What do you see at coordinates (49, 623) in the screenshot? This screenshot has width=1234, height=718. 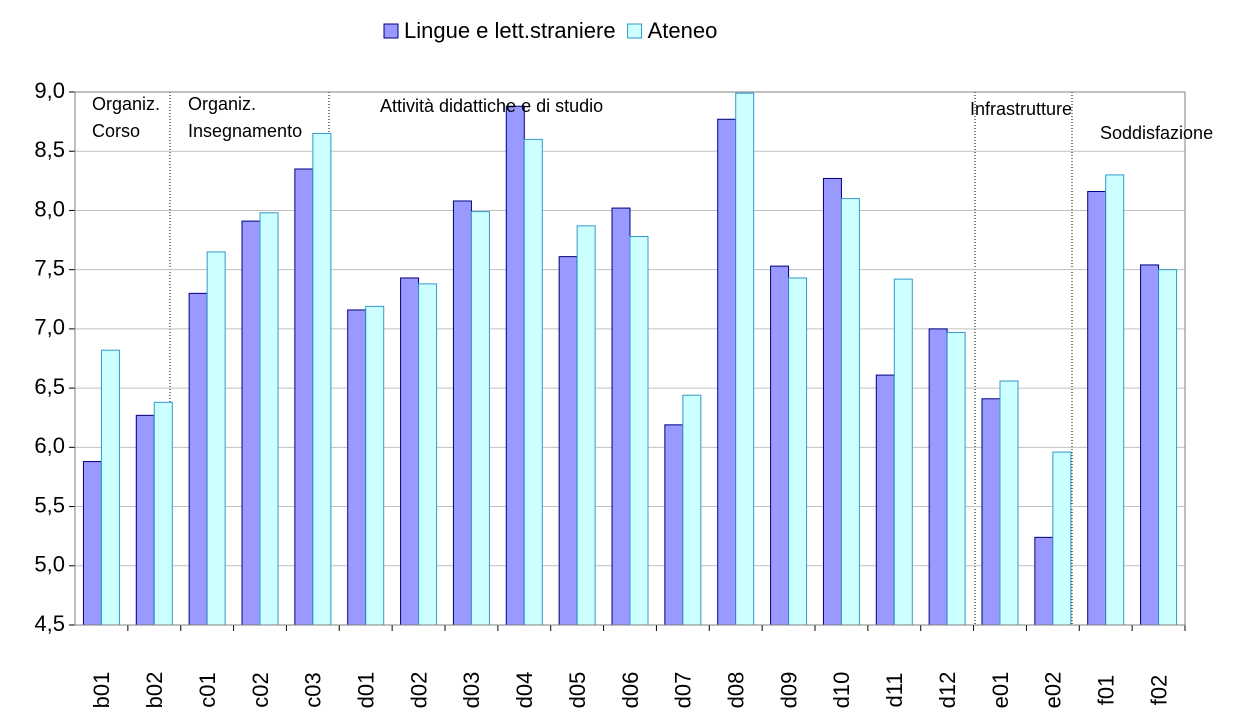 I see `y-tick-label: 4,5` at bounding box center [49, 623].